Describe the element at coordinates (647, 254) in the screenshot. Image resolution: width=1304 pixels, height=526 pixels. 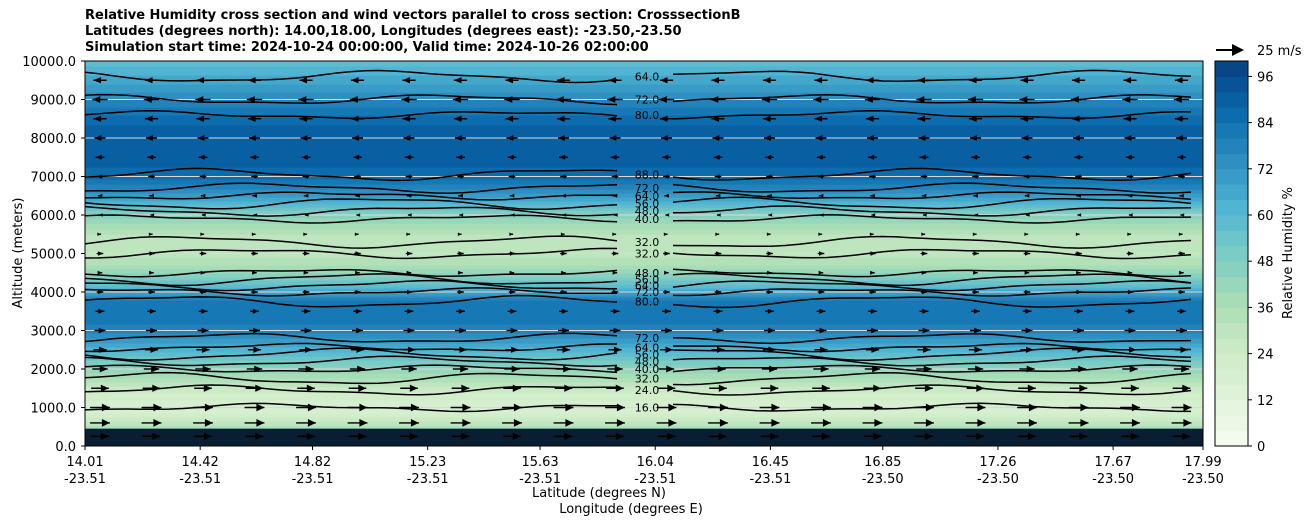
I see `contour-label: 32.0` at that location.